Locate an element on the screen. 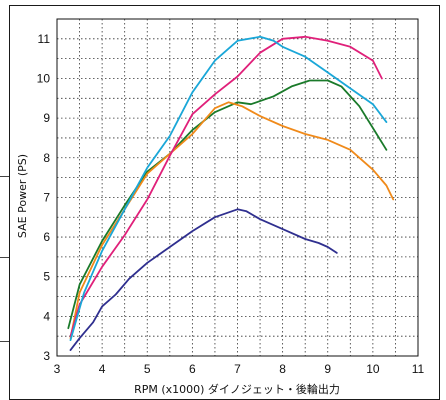  y-tick-label: 7 is located at coordinates (46, 197).